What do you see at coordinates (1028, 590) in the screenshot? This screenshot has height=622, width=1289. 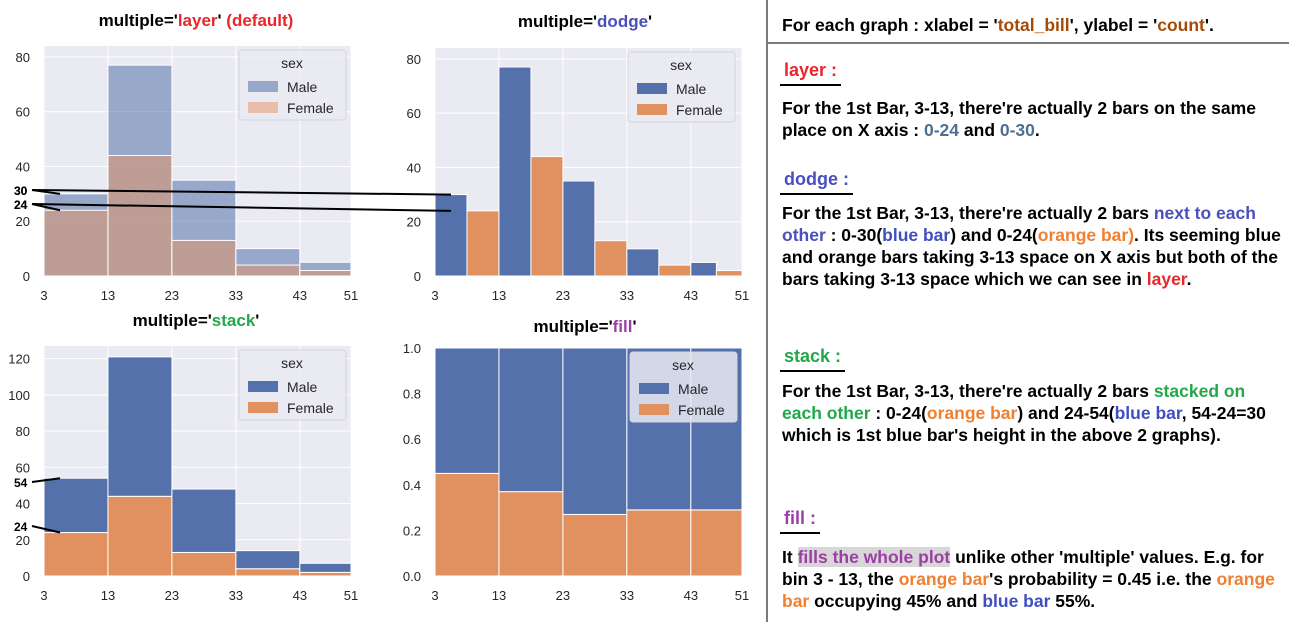 I see `fill-text-f: orange bar` at bounding box center [1028, 590].